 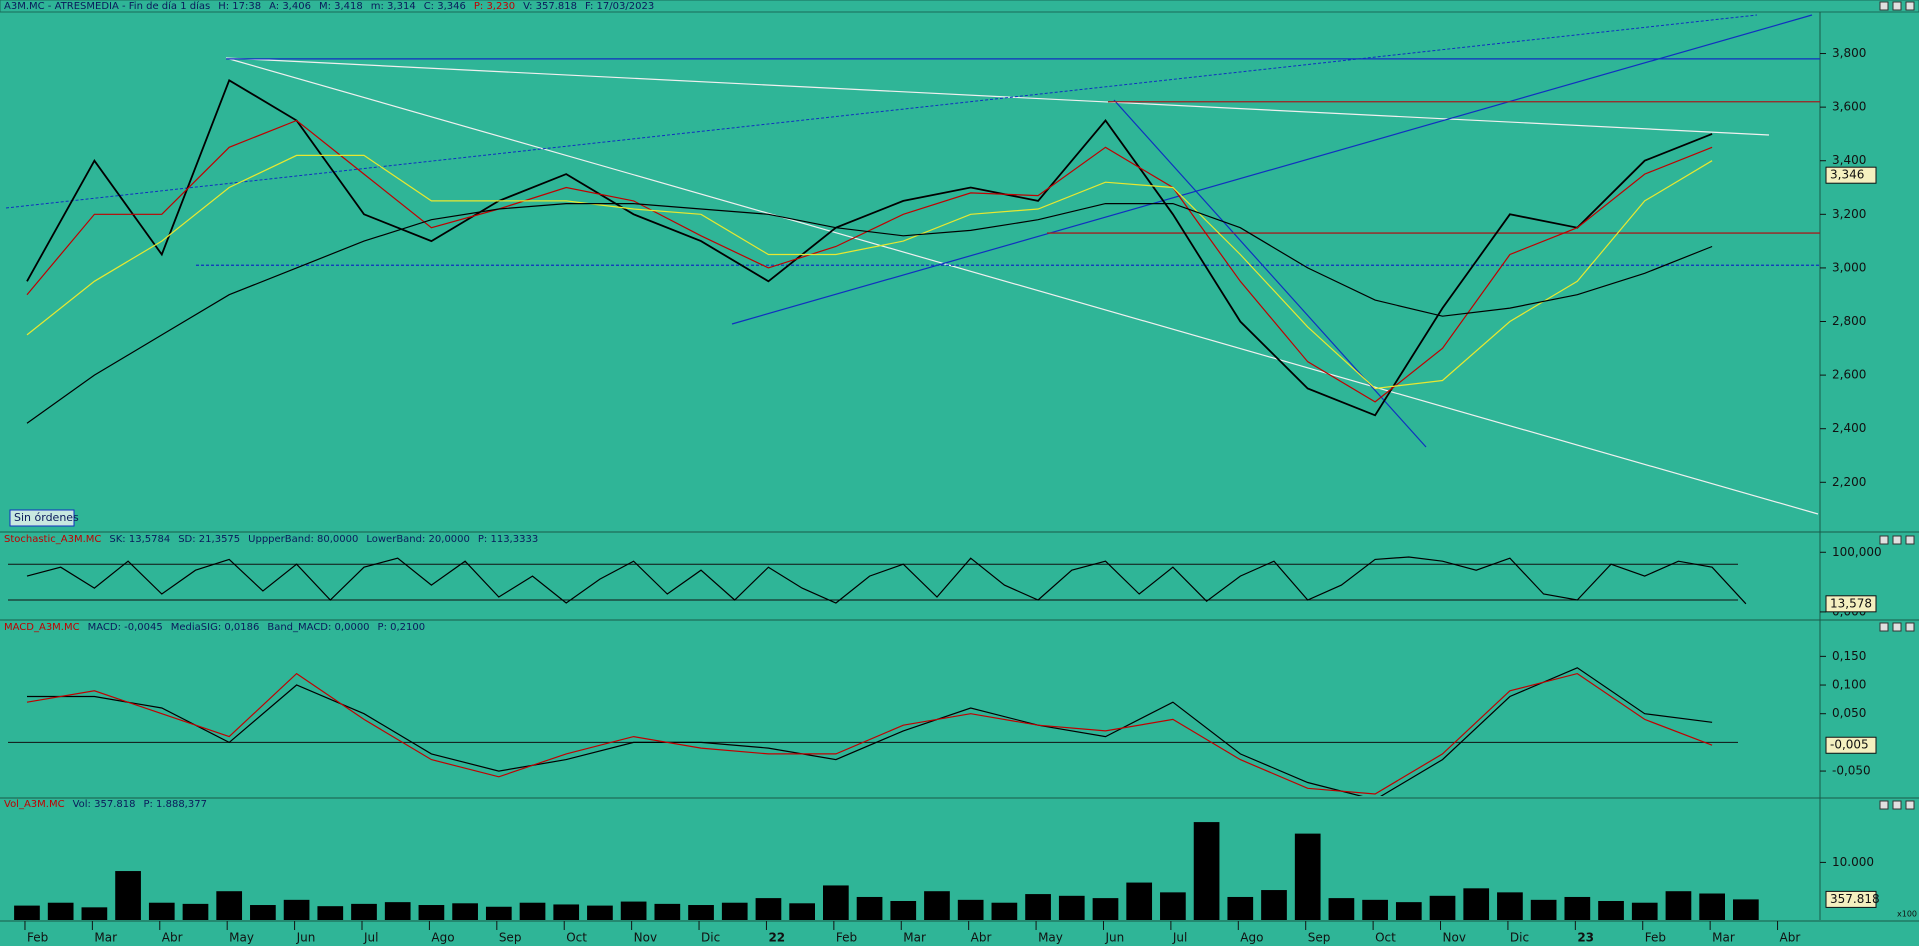 What do you see at coordinates (510, 938) in the screenshot?
I see `x-tick-label: Sep` at bounding box center [510, 938].